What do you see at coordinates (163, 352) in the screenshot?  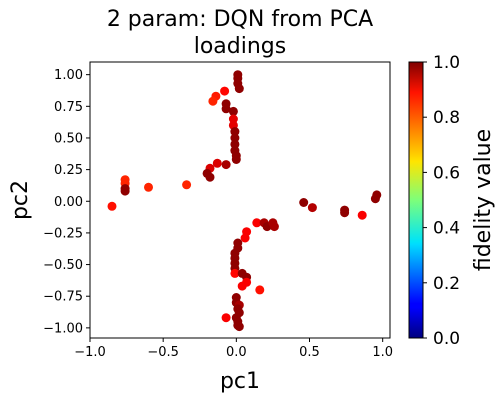 I see `x-tick-label: −0.5` at bounding box center [163, 352].